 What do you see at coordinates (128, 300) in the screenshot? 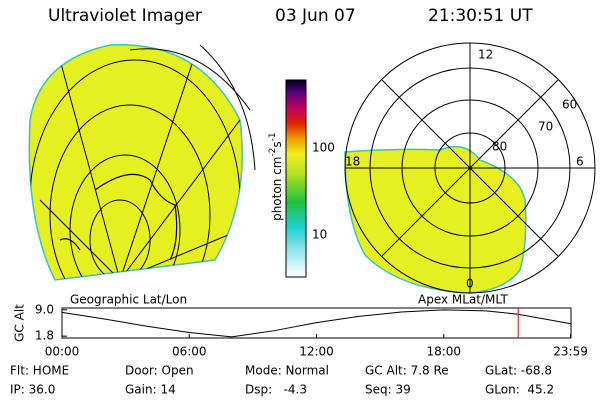
I see `panel-caption: Geographic Lat/Lon` at bounding box center [128, 300].